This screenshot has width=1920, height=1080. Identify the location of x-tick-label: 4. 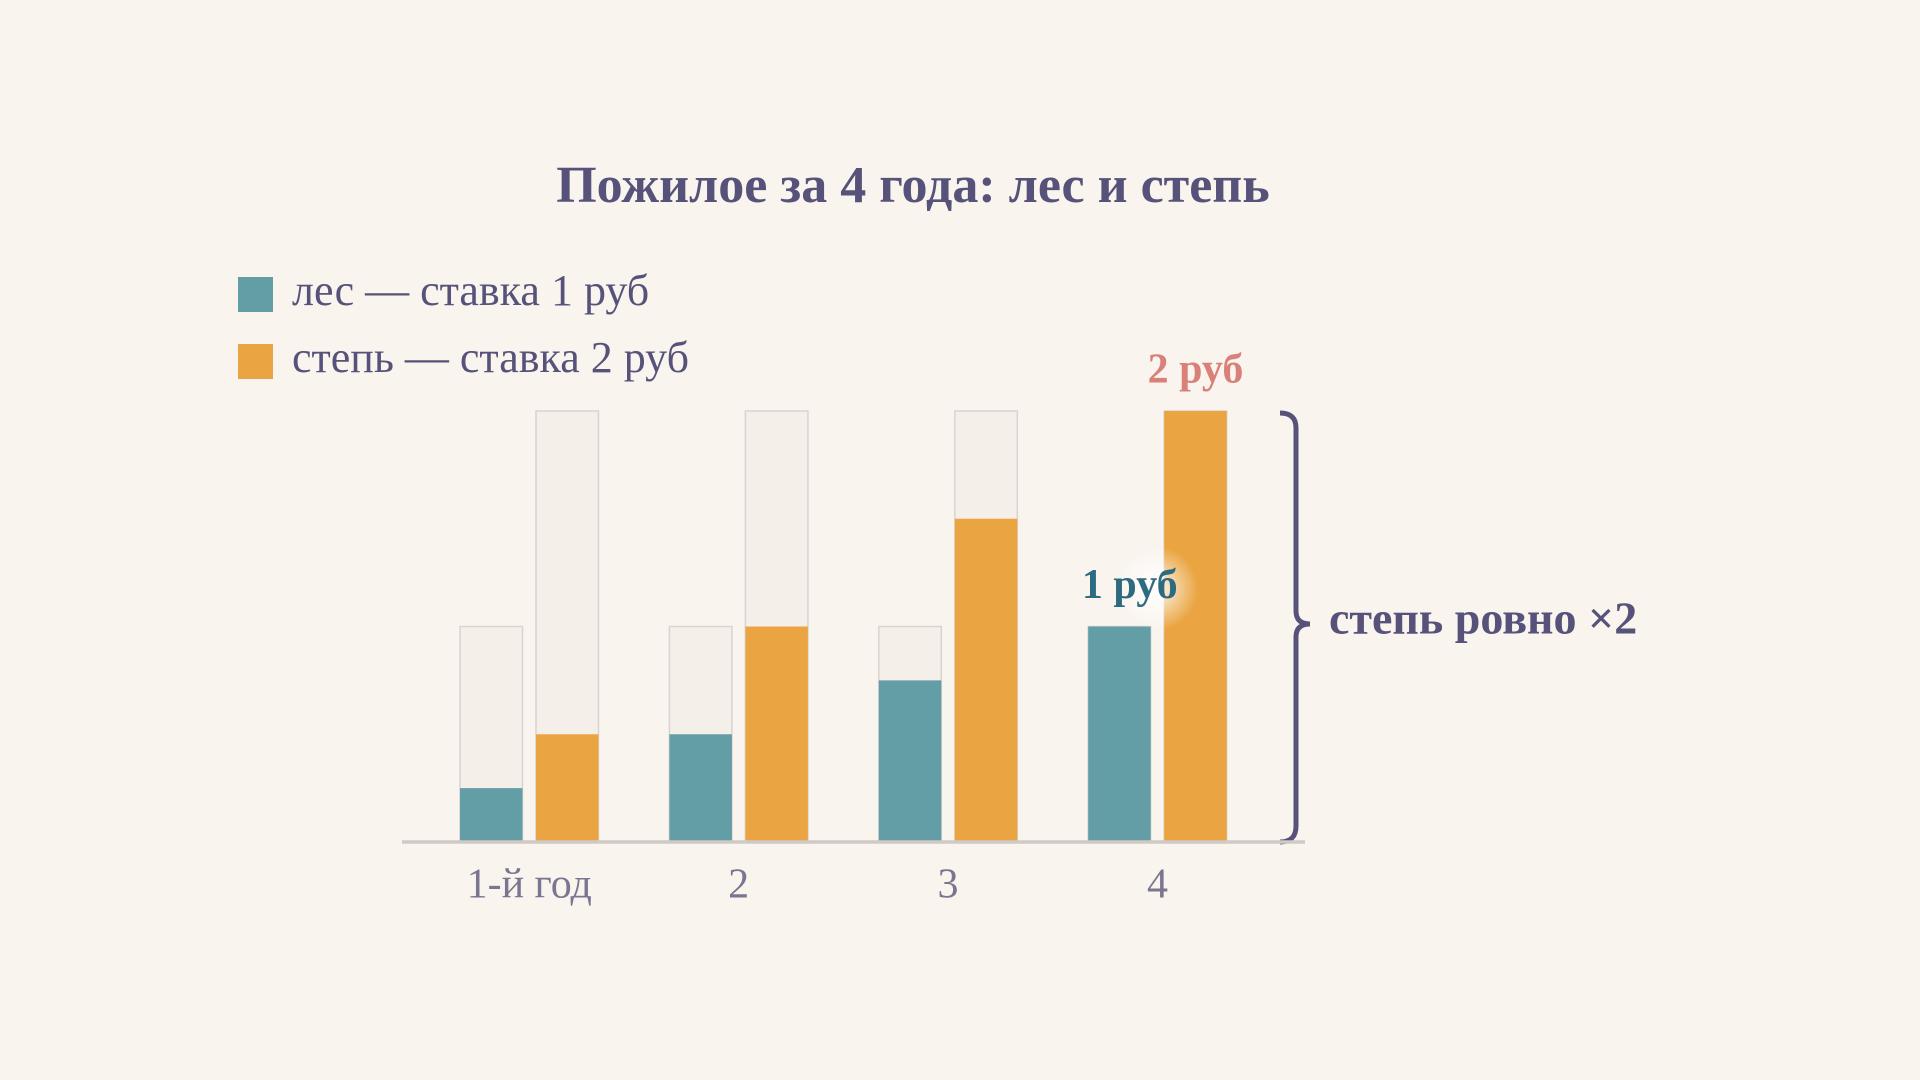
(1157, 885).